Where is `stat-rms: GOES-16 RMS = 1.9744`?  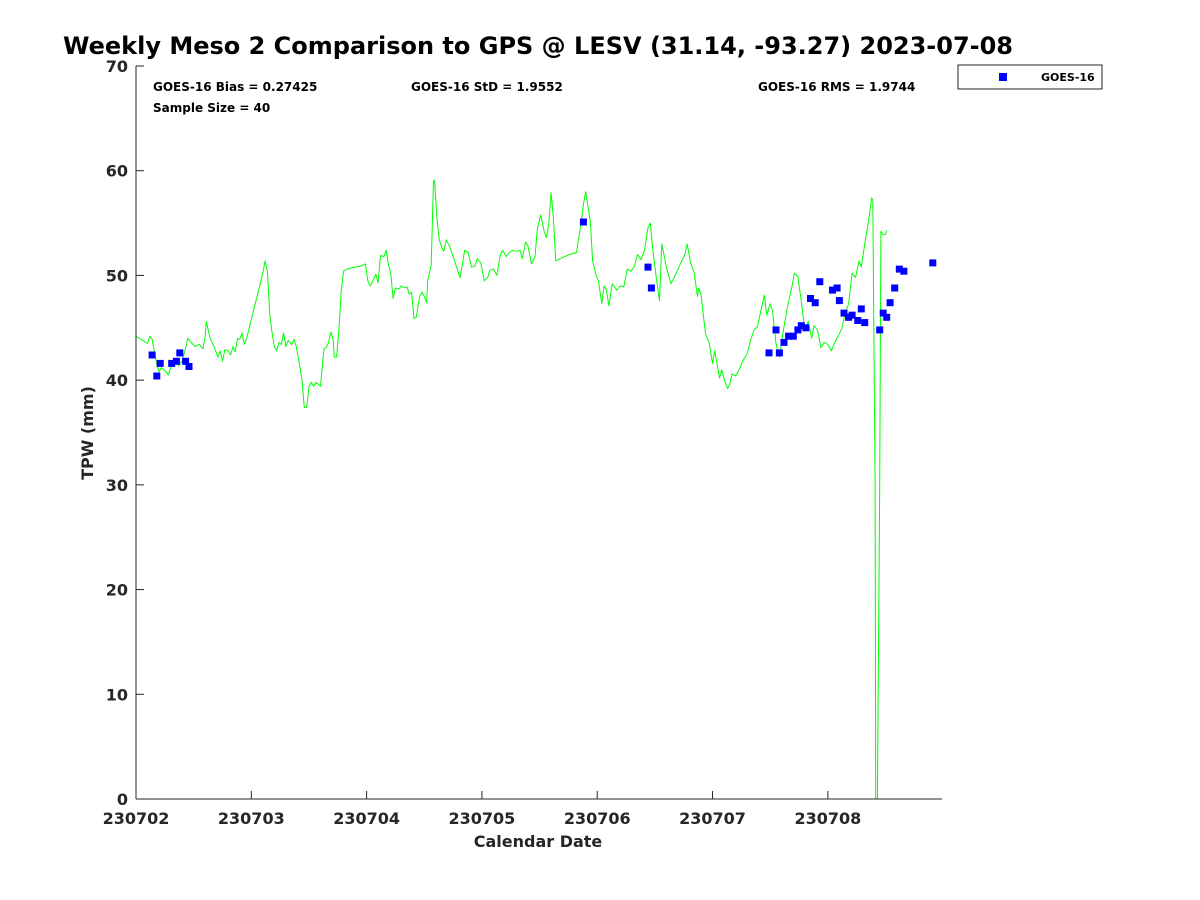 stat-rms: GOES-16 RMS = 1.9744 is located at coordinates (836, 87).